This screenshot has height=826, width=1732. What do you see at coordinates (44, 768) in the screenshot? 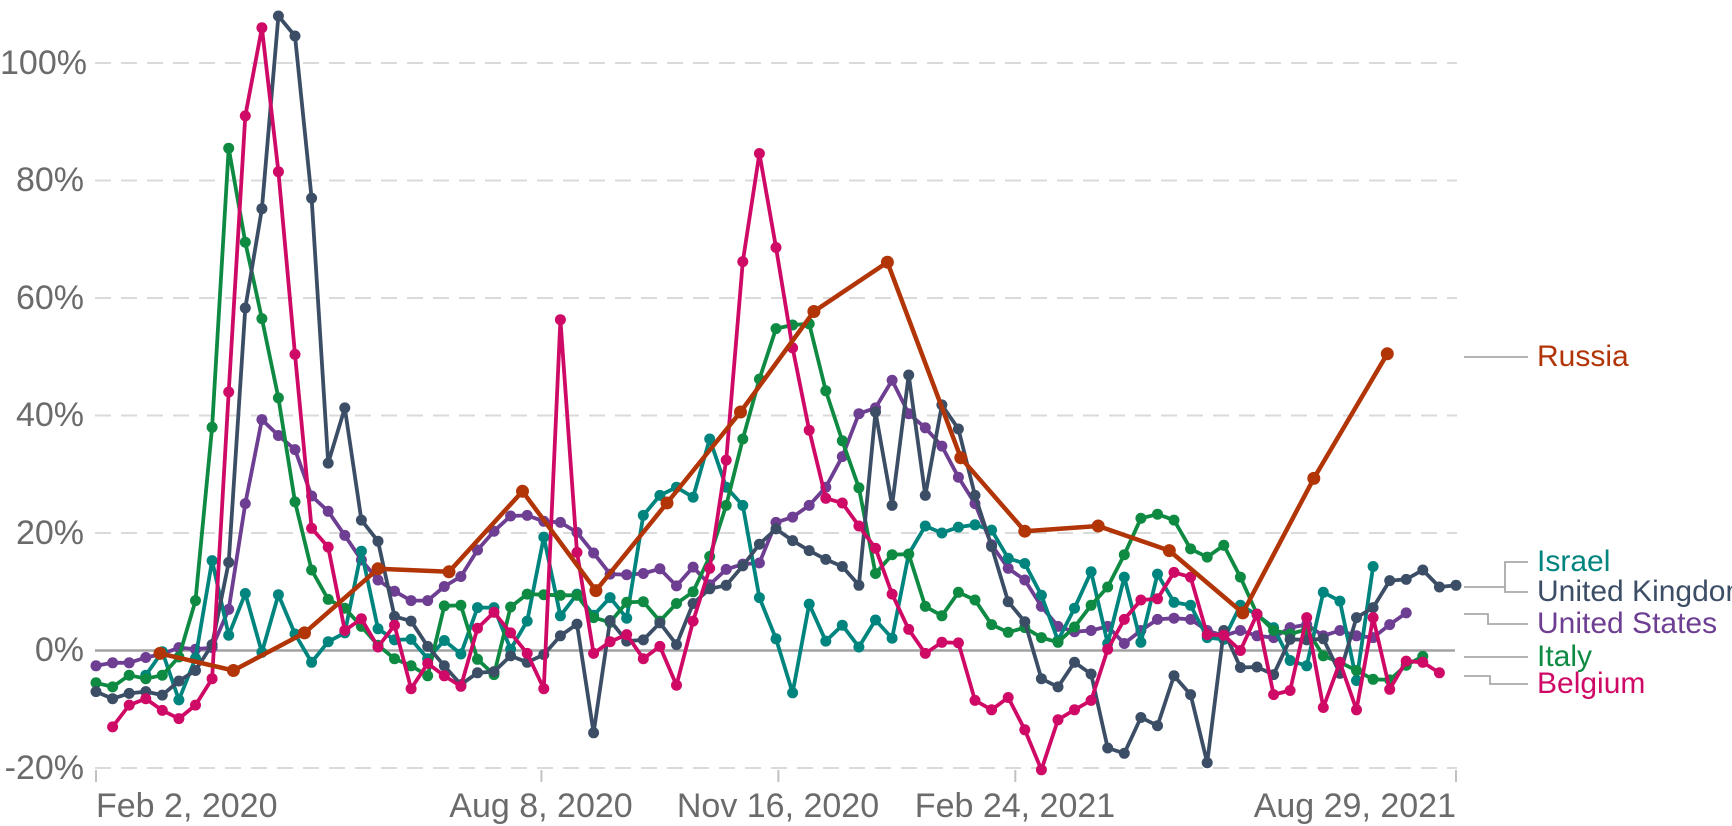
I see `y-axis-tick-label: -20%` at bounding box center [44, 768].